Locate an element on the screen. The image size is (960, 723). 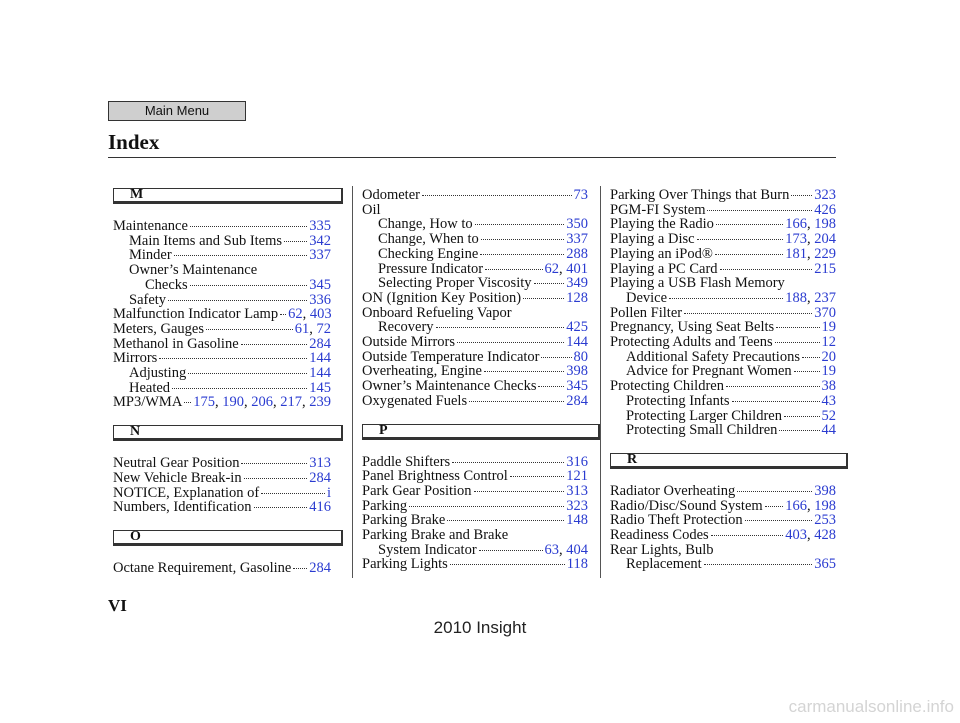
entry-text: Replacement is located at coordinates (664, 564).